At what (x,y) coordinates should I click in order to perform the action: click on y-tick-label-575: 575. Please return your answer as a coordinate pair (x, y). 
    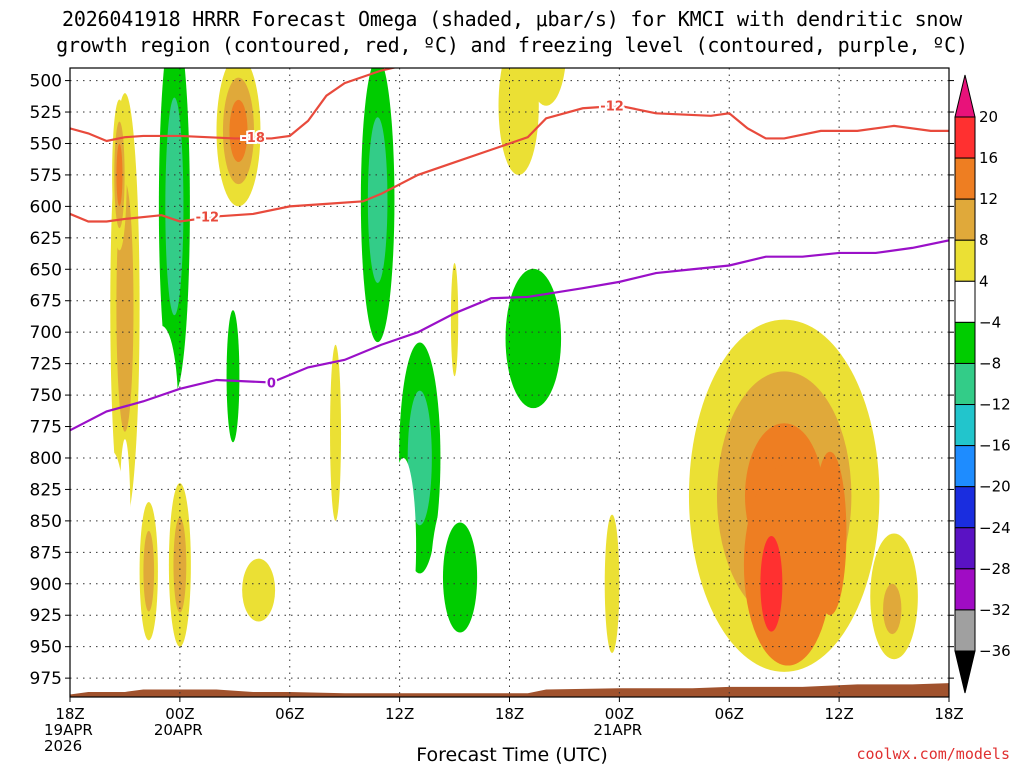
    Looking at the image, I should click on (46, 176).